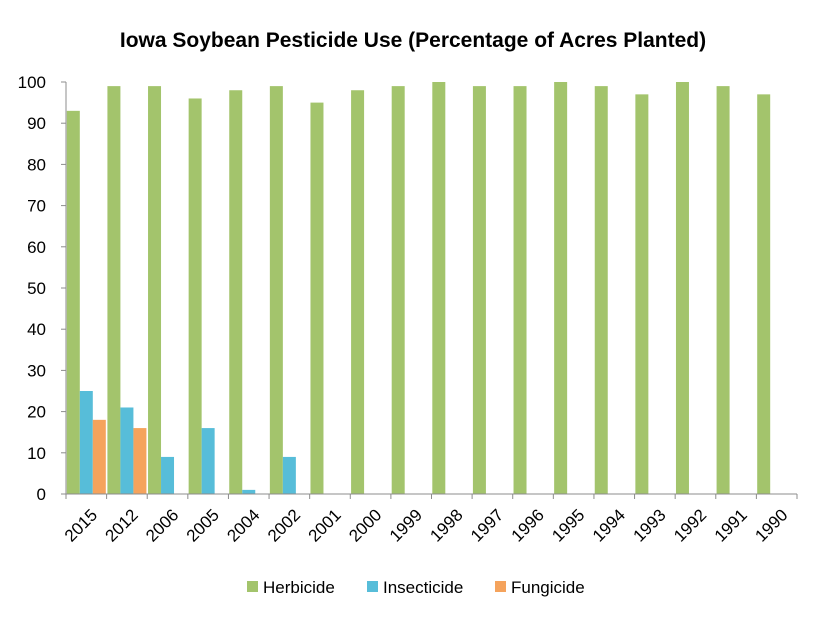 The height and width of the screenshot is (630, 826). I want to click on bar-herbicide-1990, so click(764, 294).